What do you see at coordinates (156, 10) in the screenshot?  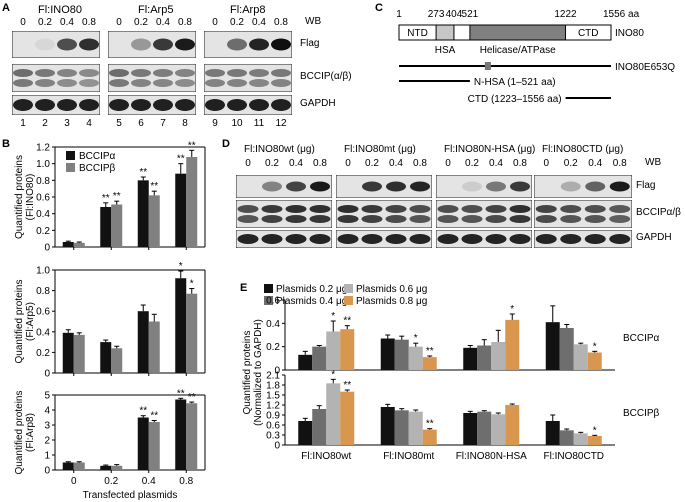 I see `panel-a-title: Fl:Arp5` at bounding box center [156, 10].